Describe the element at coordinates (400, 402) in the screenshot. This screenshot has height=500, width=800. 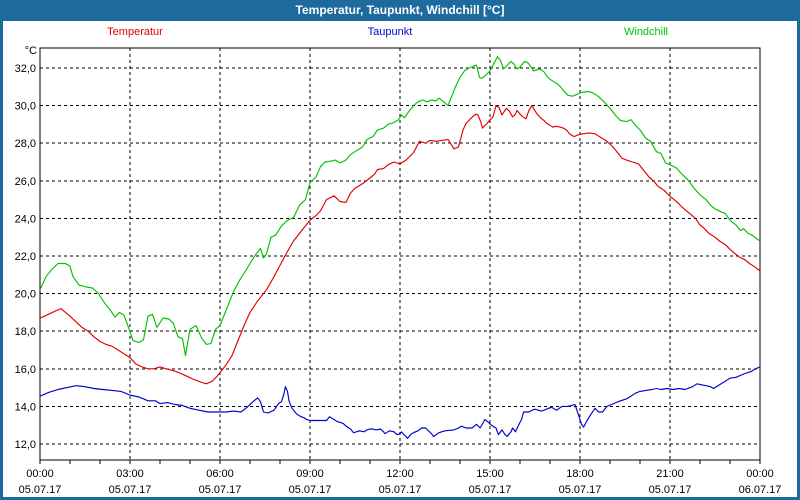
I see `series-line-taupunkt` at that location.